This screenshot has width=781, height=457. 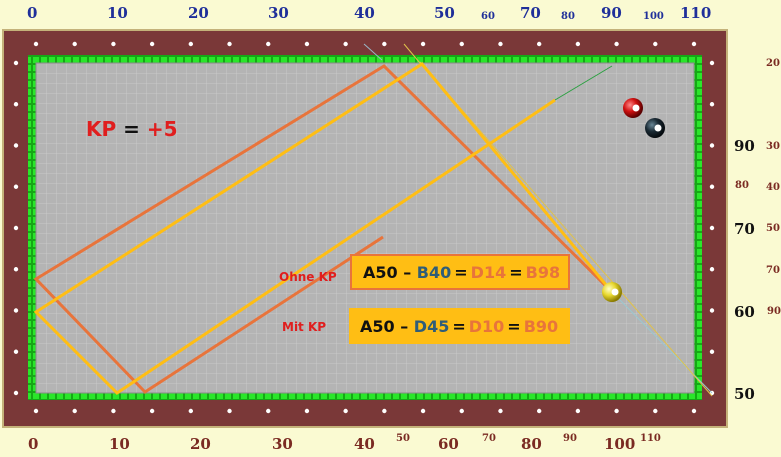 What do you see at coordinates (530, 13) in the screenshot?
I see `top-scale-label: 70` at bounding box center [530, 13].